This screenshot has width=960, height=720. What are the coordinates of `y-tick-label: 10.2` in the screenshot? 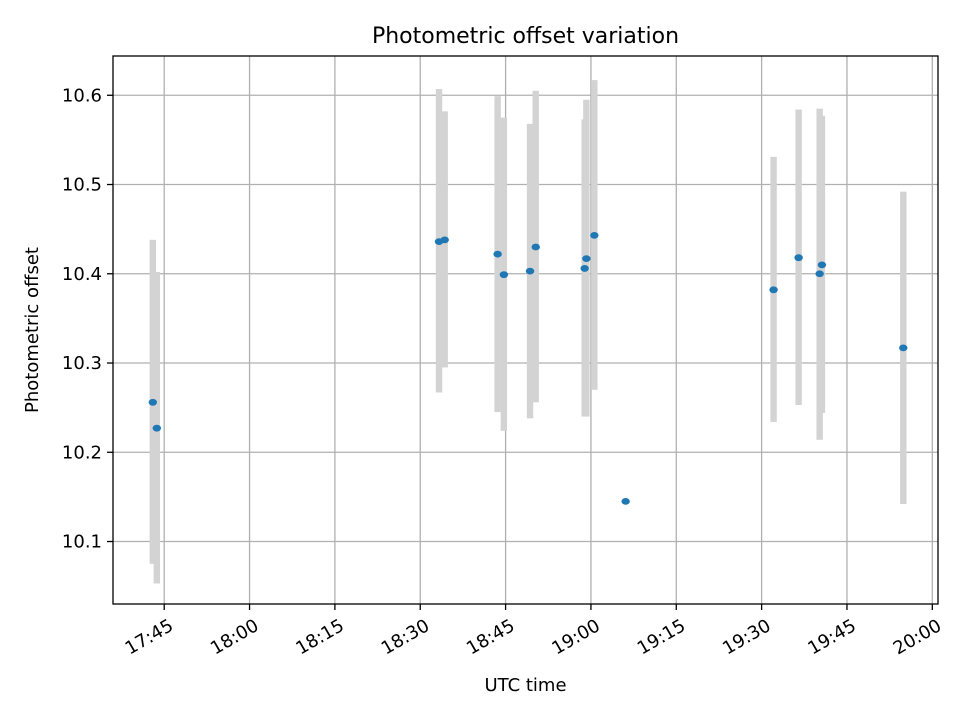 It's located at (82, 452).